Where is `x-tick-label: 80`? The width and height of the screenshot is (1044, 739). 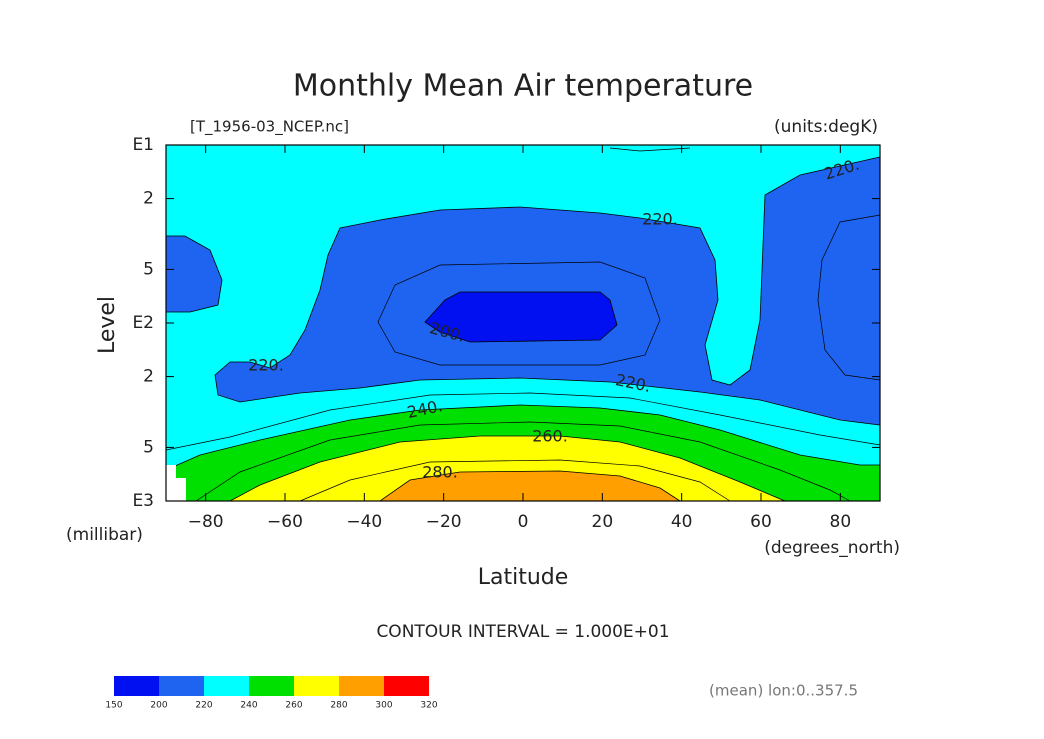 x-tick-label: 80 is located at coordinates (841, 522).